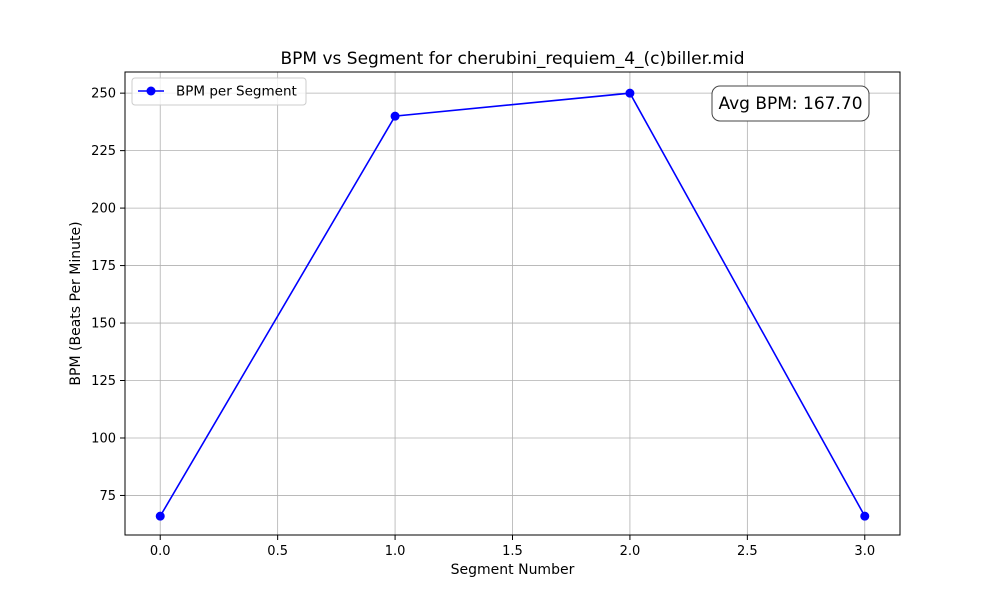 This screenshot has width=1000, height=604. Describe the element at coordinates (277, 551) in the screenshot. I see `x-tick-label: 0.5` at that location.